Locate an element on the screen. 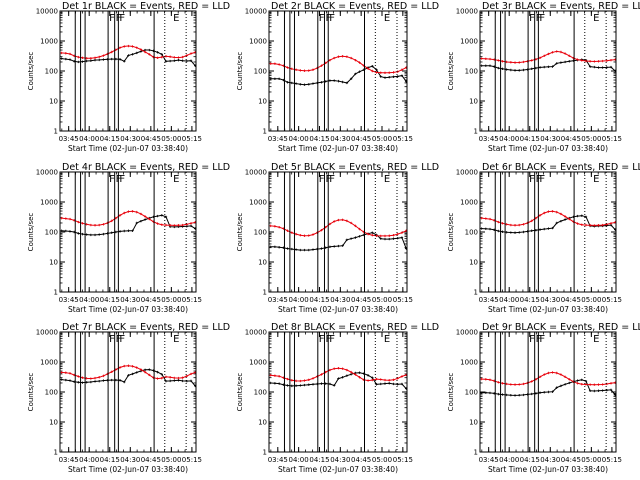 This screenshot has width=640, height=480. series-events-line is located at coordinates (338, 241).